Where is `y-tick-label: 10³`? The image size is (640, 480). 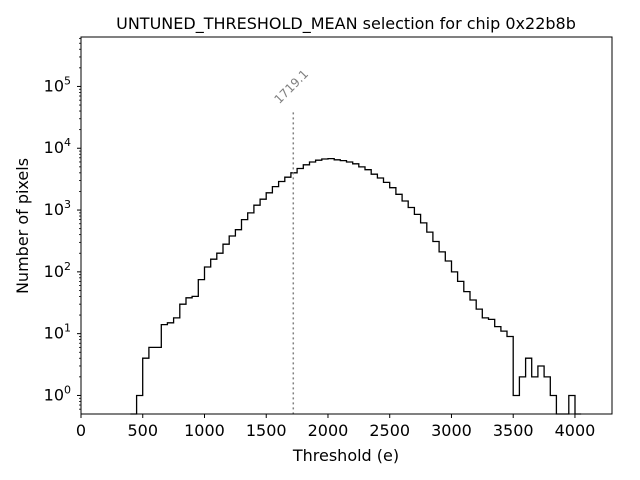 y-tick-label: 10³ is located at coordinates (57, 208).